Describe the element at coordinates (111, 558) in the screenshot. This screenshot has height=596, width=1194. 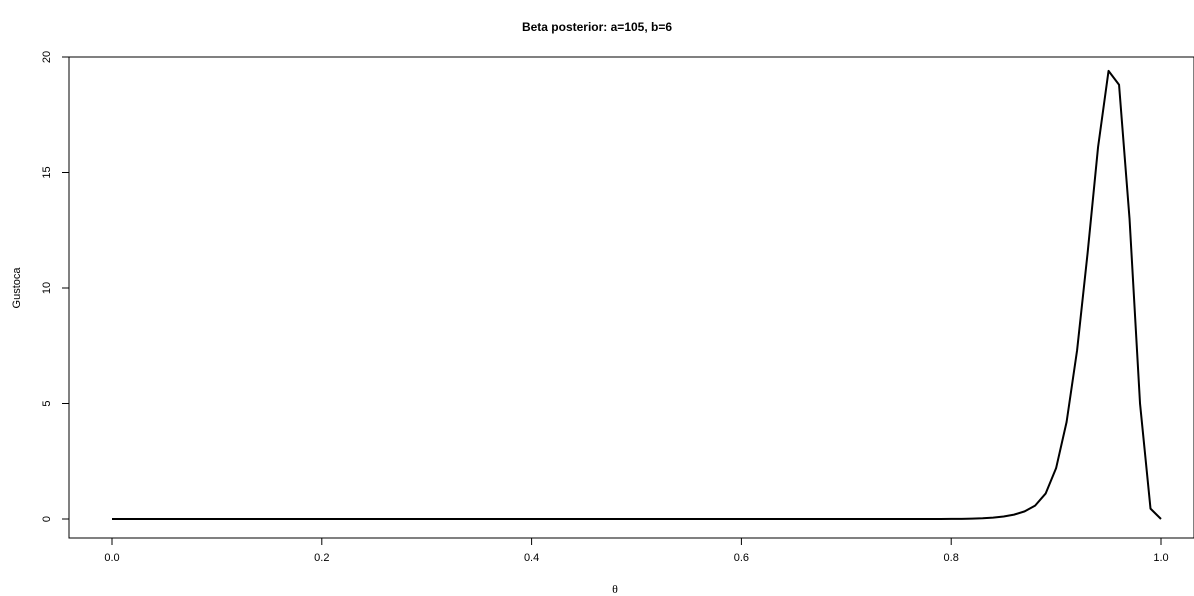
I see `x-tick-label: 0.0` at that location.